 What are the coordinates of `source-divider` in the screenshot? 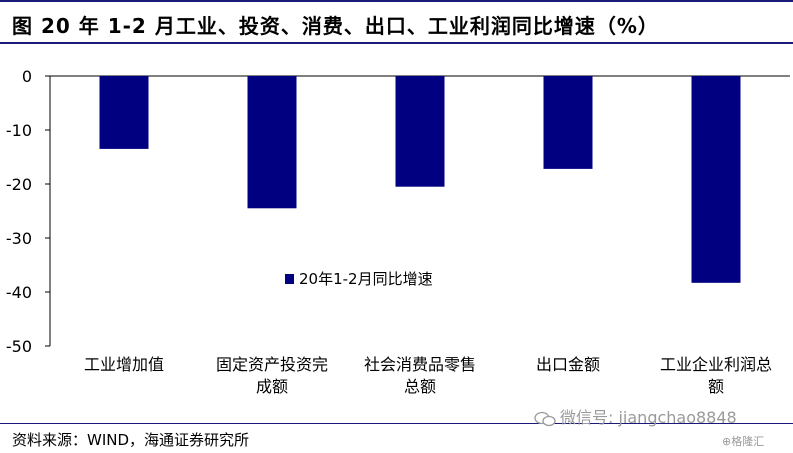 It's located at (396, 423).